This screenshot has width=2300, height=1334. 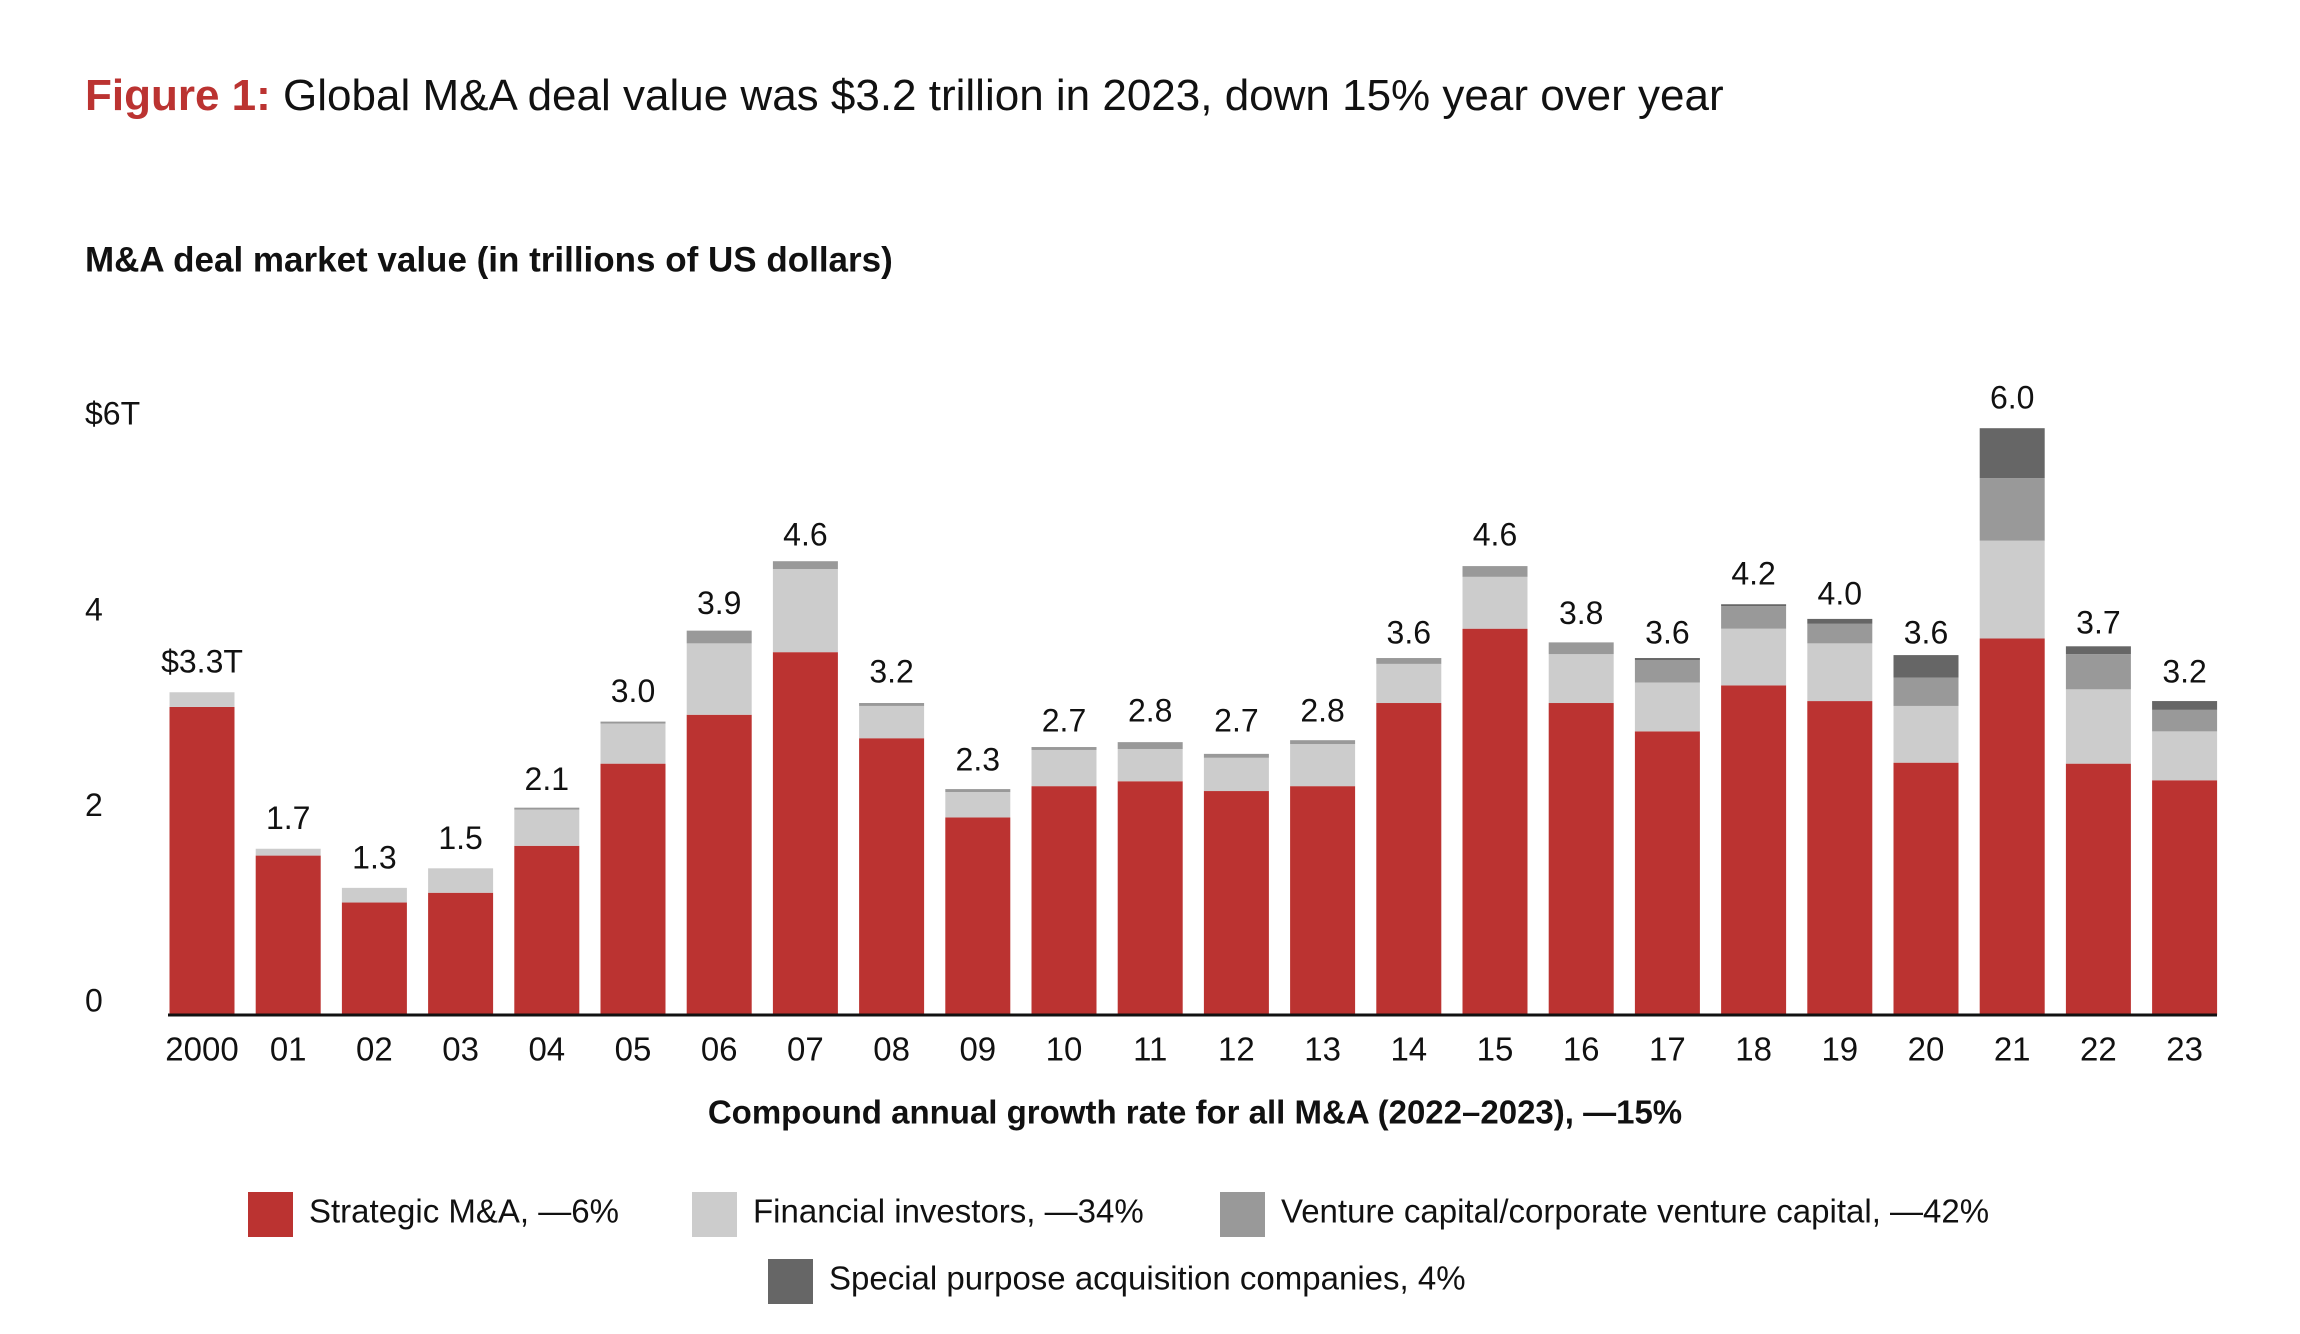 I want to click on x-tick-label: 17, so click(x=1667, y=1049).